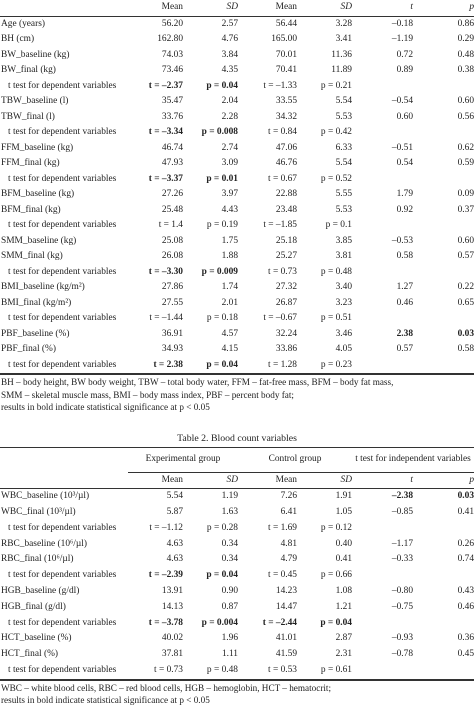  Describe the element at coordinates (286, 116) in the screenshot. I see `mean-value: 34.32` at that location.